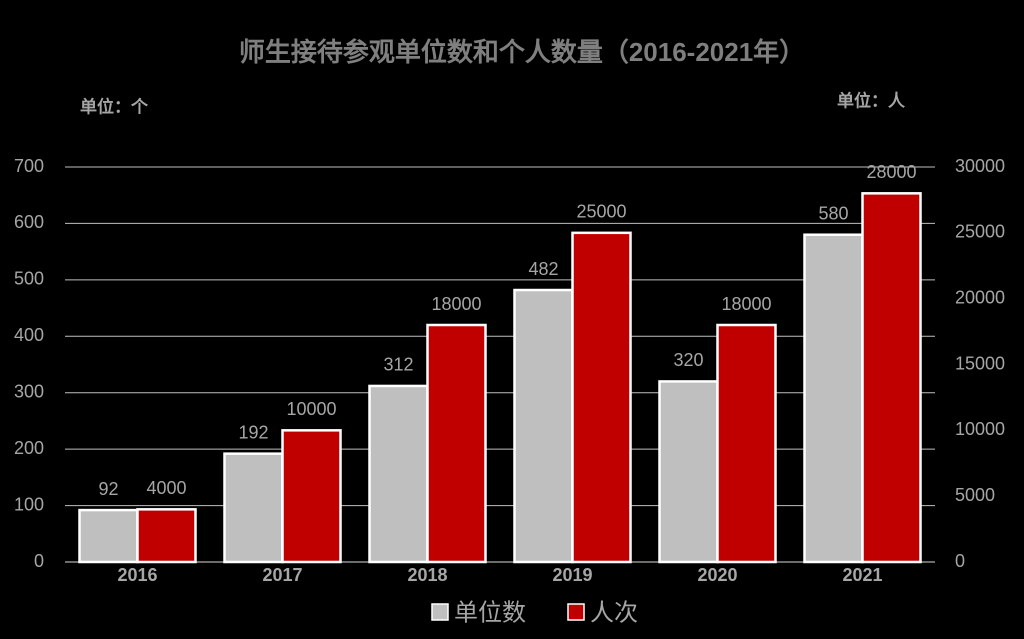 The image size is (1024, 639). What do you see at coordinates (980, 429) in the screenshot?
I see `y2-tick-label: 10000` at bounding box center [980, 429].